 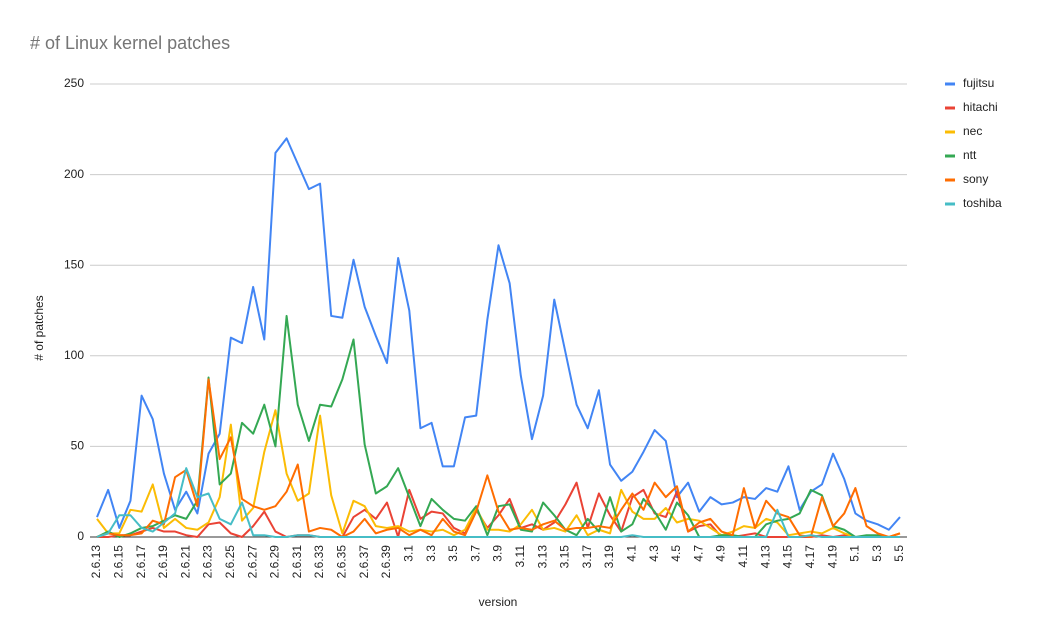 I want to click on x-tick-label: 3.9, so click(x=498, y=553).